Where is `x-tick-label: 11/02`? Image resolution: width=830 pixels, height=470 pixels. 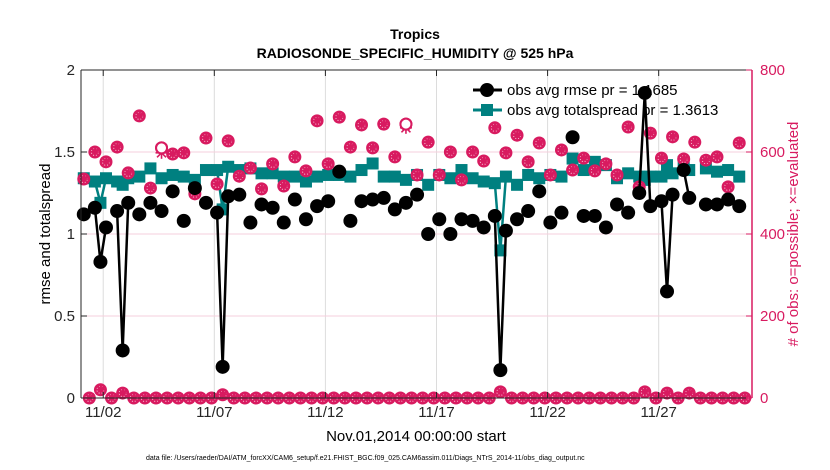
x-tick-label: 11/02 is located at coordinates (103, 412).